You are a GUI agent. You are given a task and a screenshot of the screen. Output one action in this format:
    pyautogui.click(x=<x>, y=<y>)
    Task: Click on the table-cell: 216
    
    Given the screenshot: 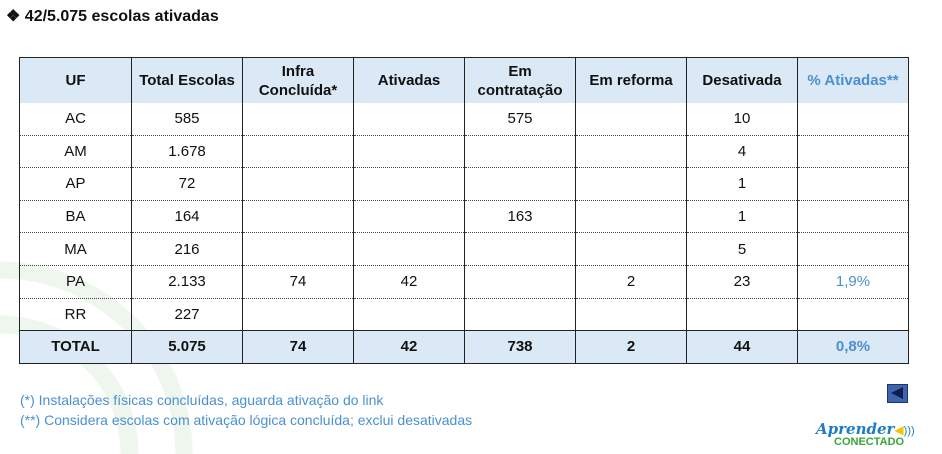 What is the action you would take?
    pyautogui.click(x=187, y=249)
    